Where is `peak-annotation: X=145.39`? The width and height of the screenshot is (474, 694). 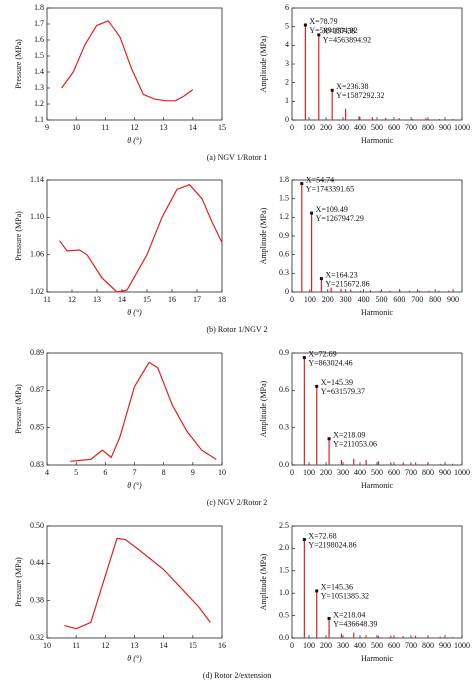
peak-annotation: X=145.39 is located at coordinates (337, 382).